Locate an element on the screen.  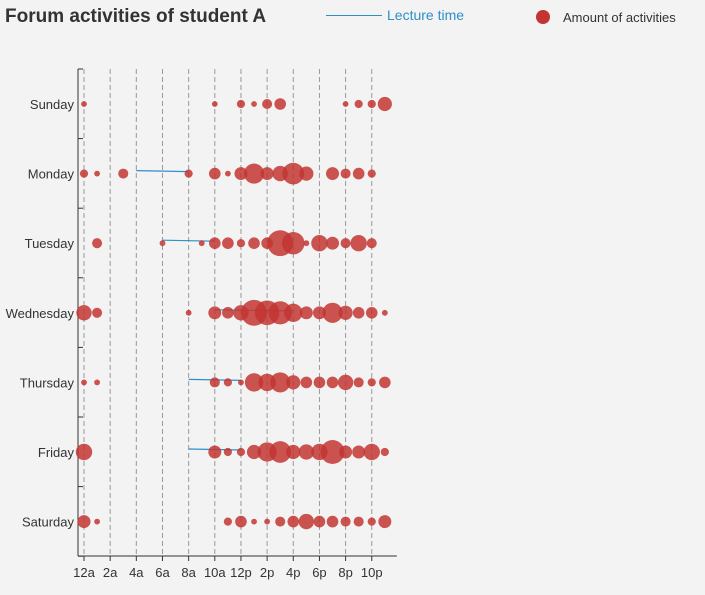
legend-label-lecture-time: Lecture time is located at coordinates (426, 15).